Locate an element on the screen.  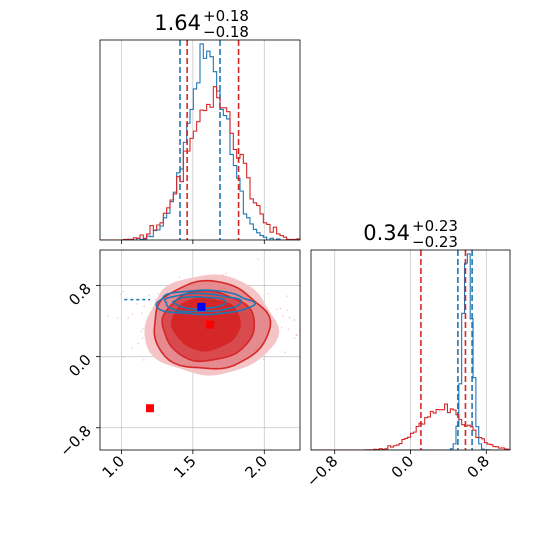
x-tick-label: 1.5 is located at coordinates (185, 467).